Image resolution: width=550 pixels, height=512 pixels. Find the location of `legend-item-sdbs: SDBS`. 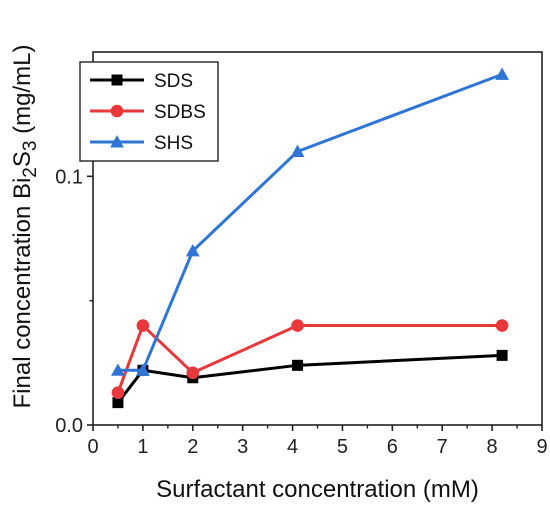

legend-item-sdbs: SDBS is located at coordinates (148, 112).